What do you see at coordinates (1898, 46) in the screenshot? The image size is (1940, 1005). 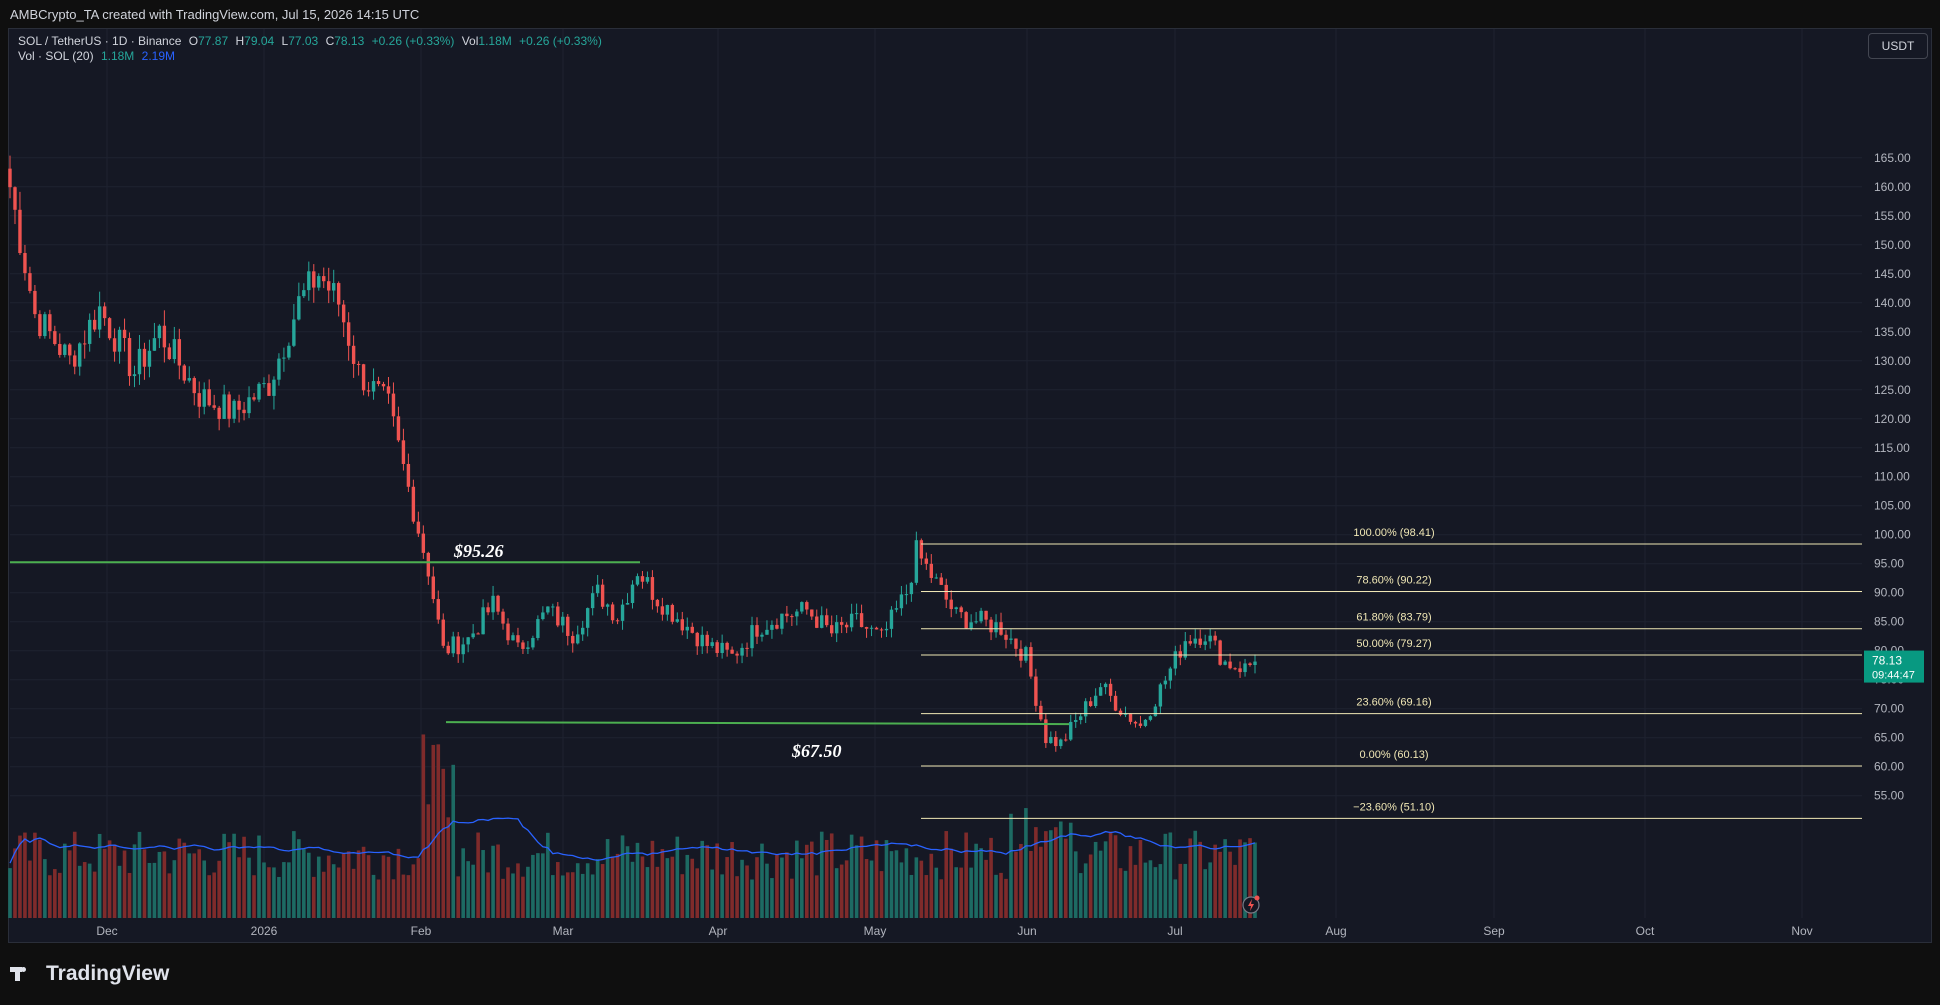 I see `currency-button: USDT` at bounding box center [1898, 46].